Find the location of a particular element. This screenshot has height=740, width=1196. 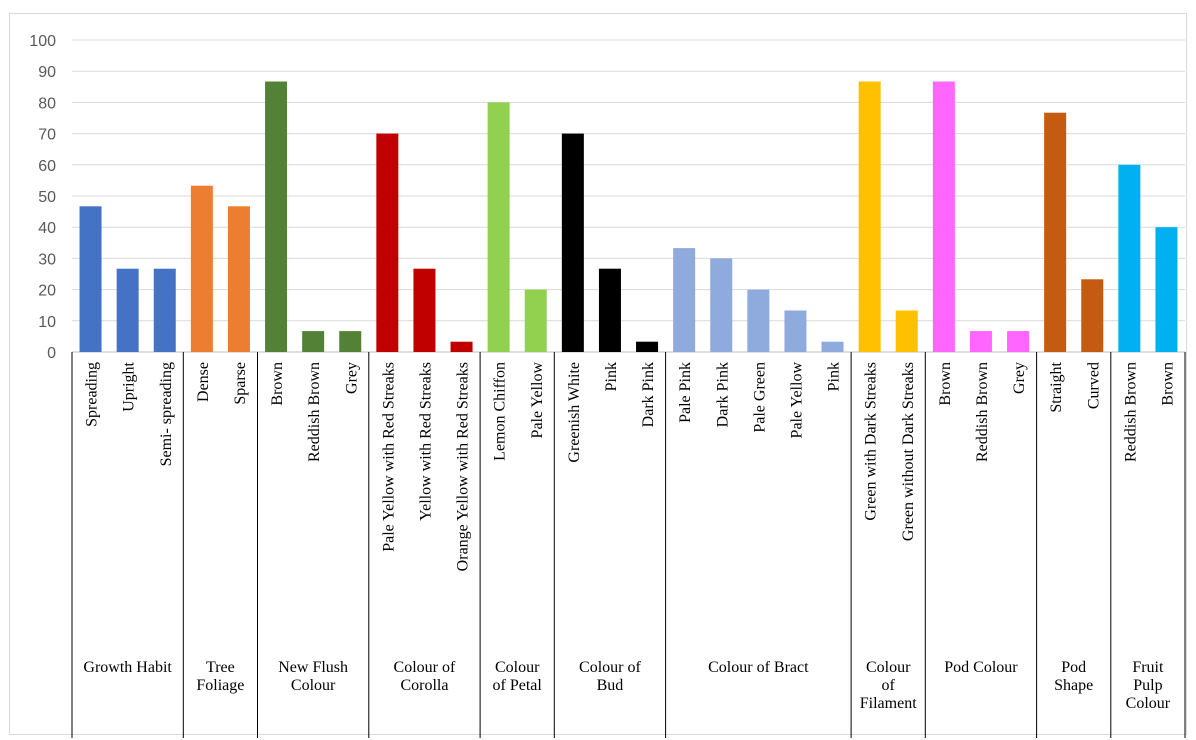

group-label: Colour of Petal is located at coordinates (518, 676).